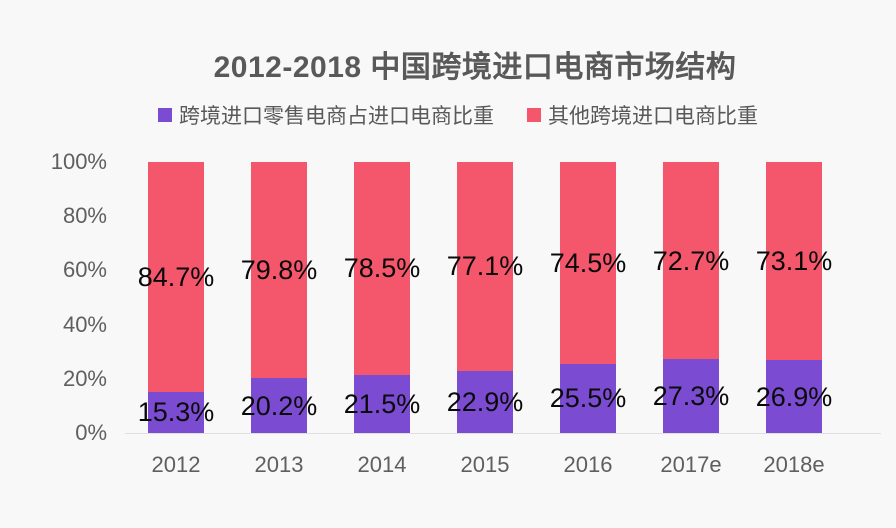  Describe the element at coordinates (336, 116) in the screenshot. I see `legend-label: 跨境进口零售电商占进口电商比重` at that location.